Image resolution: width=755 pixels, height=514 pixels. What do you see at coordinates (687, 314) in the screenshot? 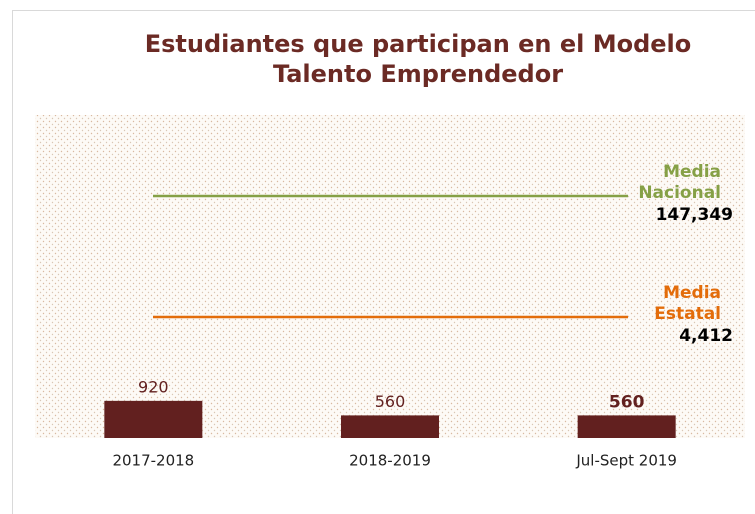
I see `reference-name: Estatal` at bounding box center [687, 314].